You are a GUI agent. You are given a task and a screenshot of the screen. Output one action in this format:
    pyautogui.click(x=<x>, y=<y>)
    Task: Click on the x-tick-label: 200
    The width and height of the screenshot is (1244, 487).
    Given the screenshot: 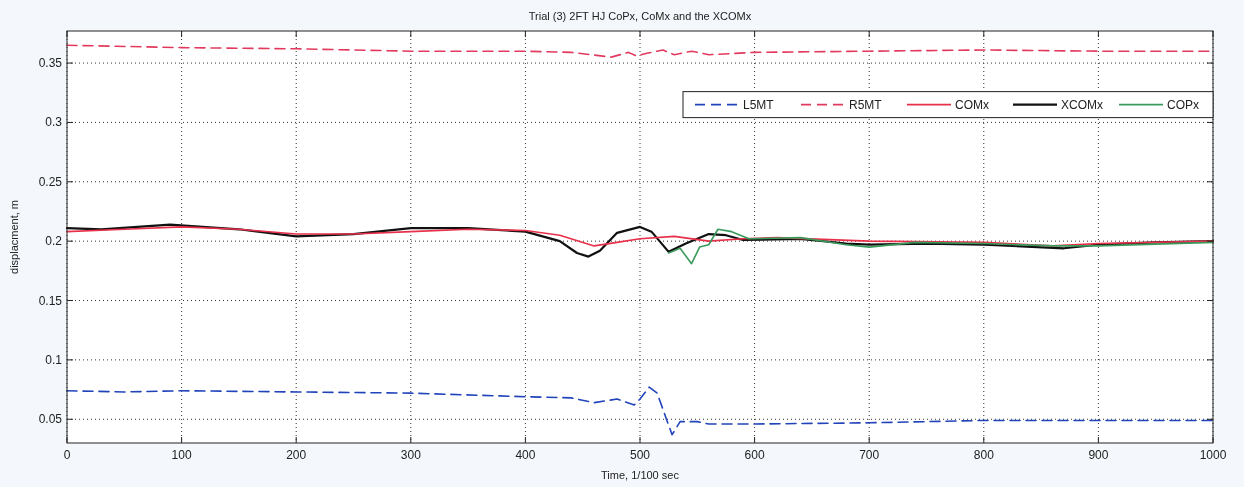 What is the action you would take?
    pyautogui.click(x=296, y=455)
    